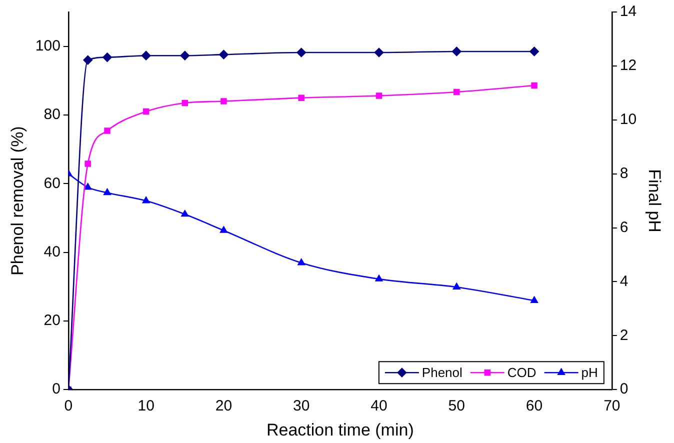 The image size is (674, 443). I want to click on legend-label: COD, so click(521, 372).